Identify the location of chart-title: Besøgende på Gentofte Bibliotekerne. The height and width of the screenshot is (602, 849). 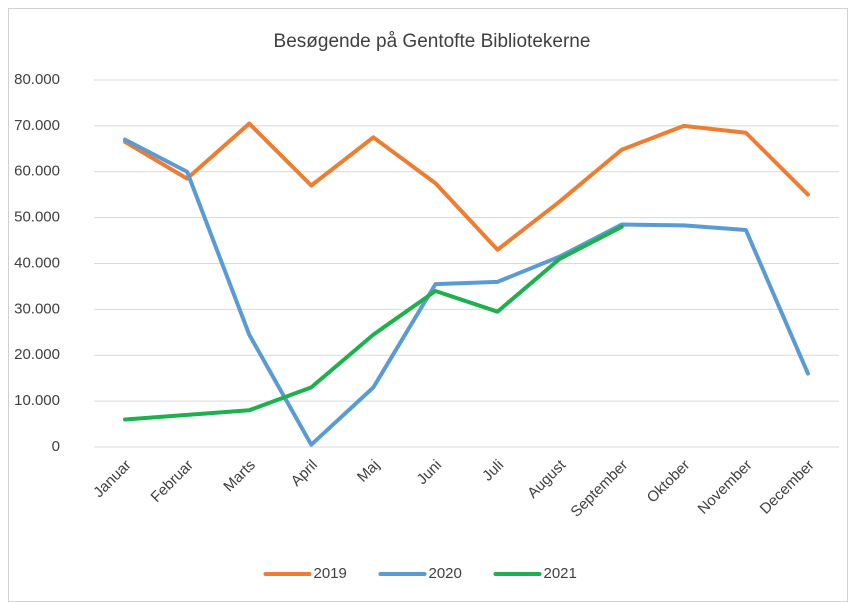
(432, 41).